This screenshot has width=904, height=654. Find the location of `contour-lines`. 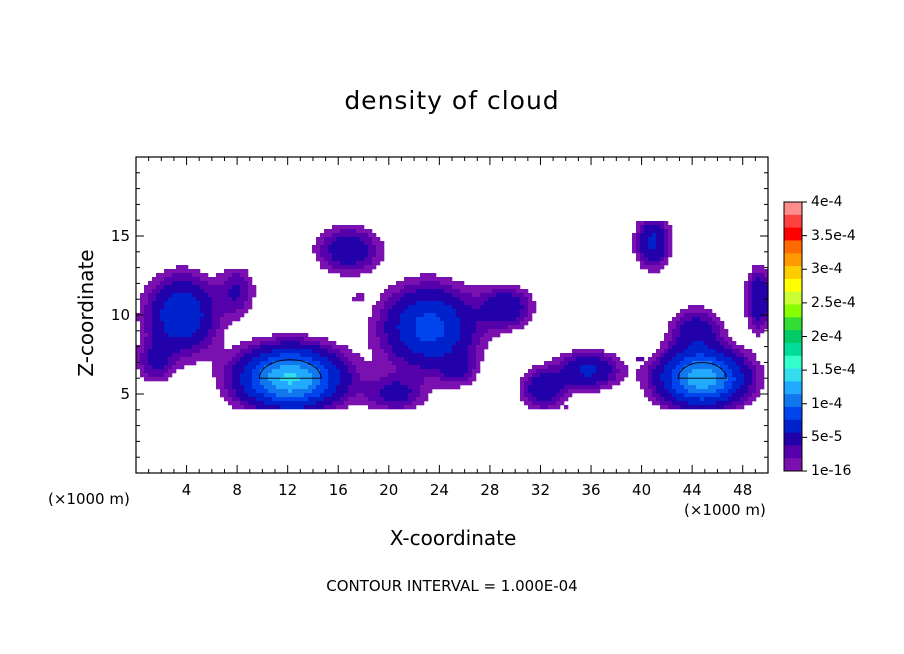

contour-lines is located at coordinates (492, 369).